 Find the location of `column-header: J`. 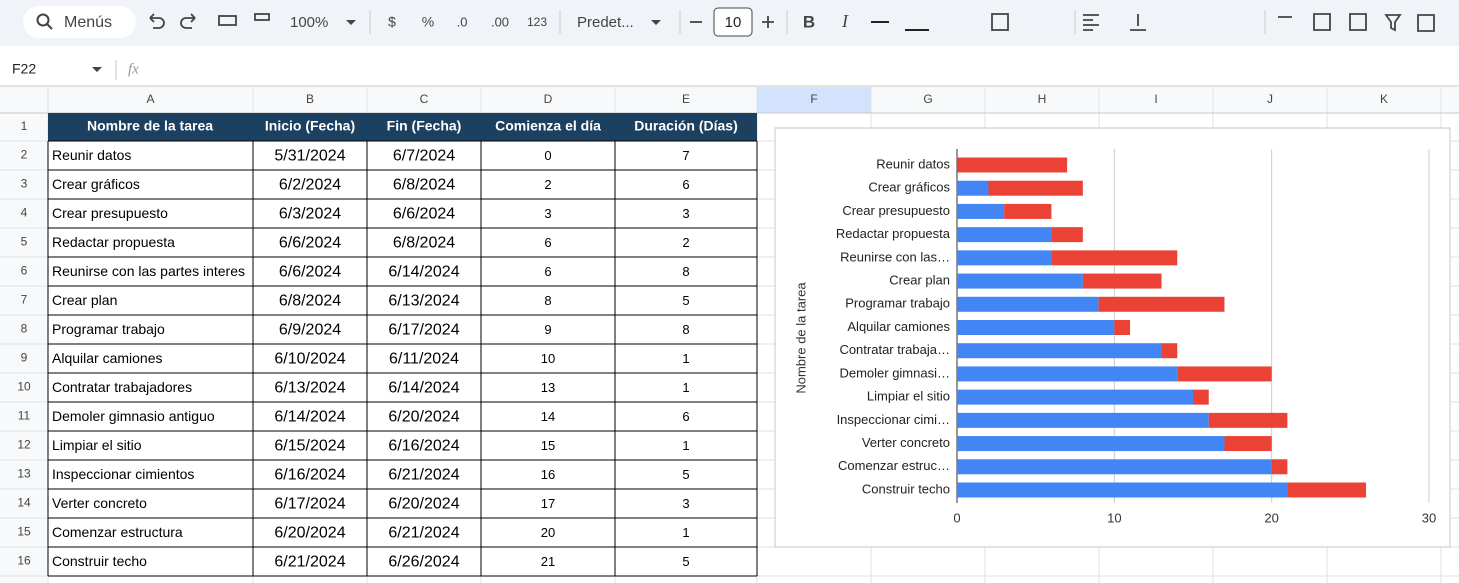

column-header: J is located at coordinates (1270, 99).